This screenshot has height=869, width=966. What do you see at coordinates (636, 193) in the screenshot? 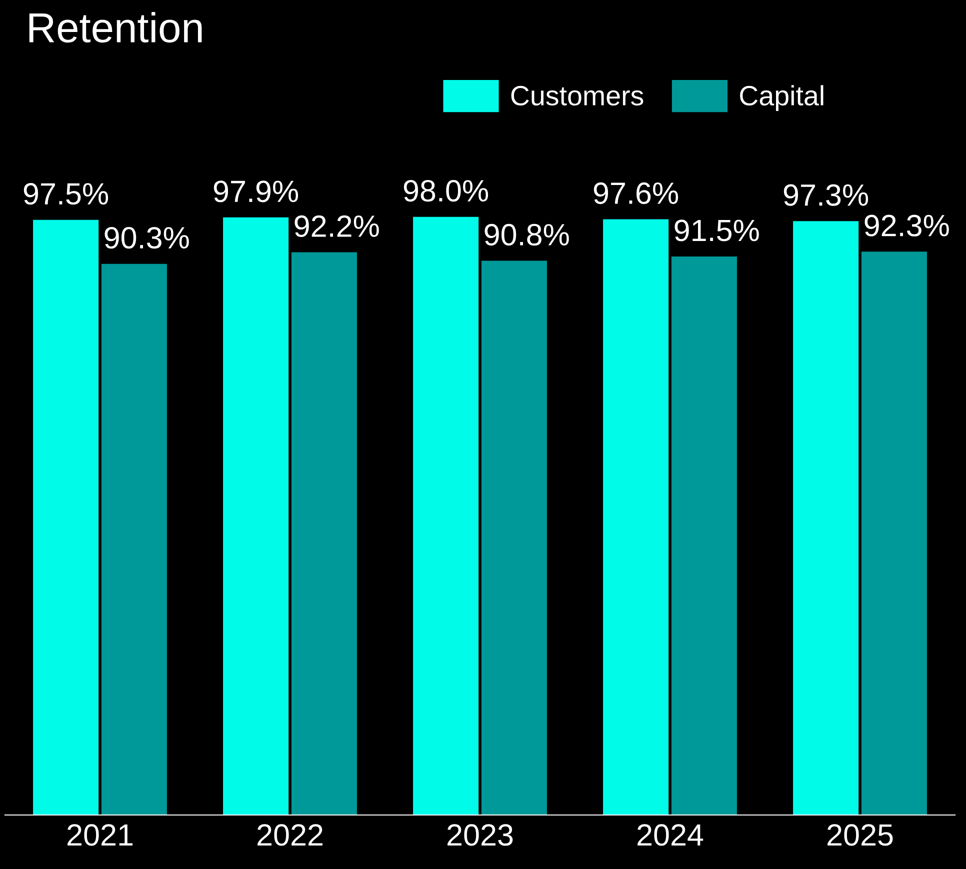
I see `data-label: 97.6%` at bounding box center [636, 193].